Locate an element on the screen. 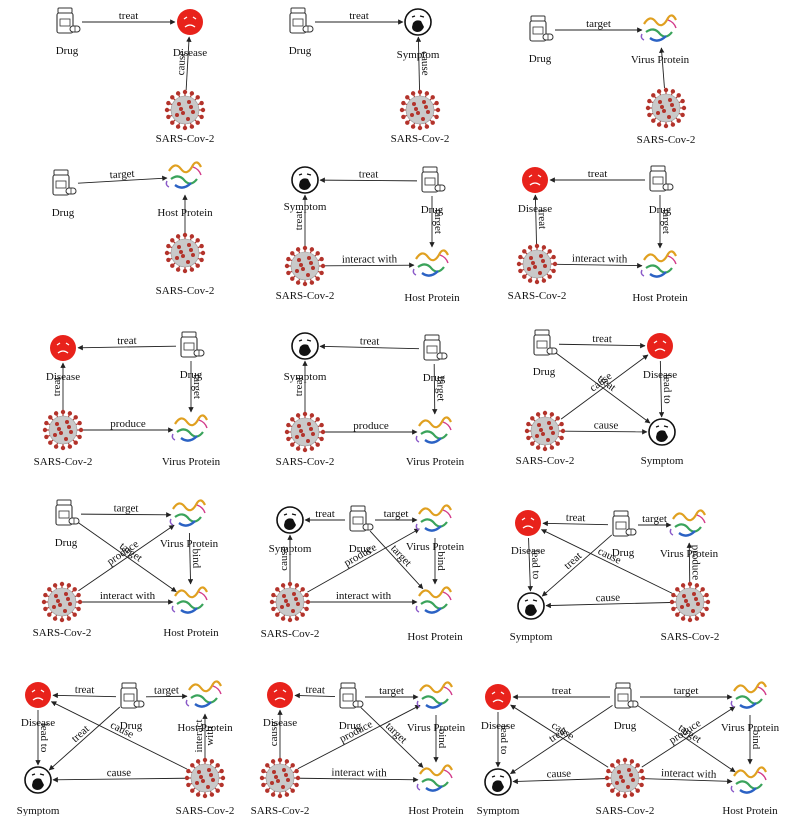 The width and height of the screenshot is (791, 816). node-label: Virus Protein is located at coordinates (191, 462).